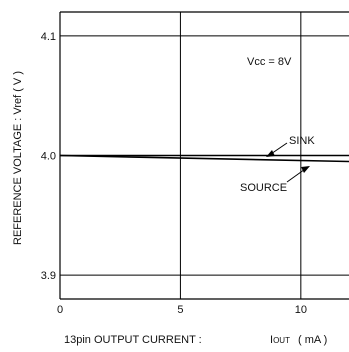  Describe the element at coordinates (133, 340) in the screenshot. I see `x-axis-title: 13pin OUTPUT CURRENT :` at that location.